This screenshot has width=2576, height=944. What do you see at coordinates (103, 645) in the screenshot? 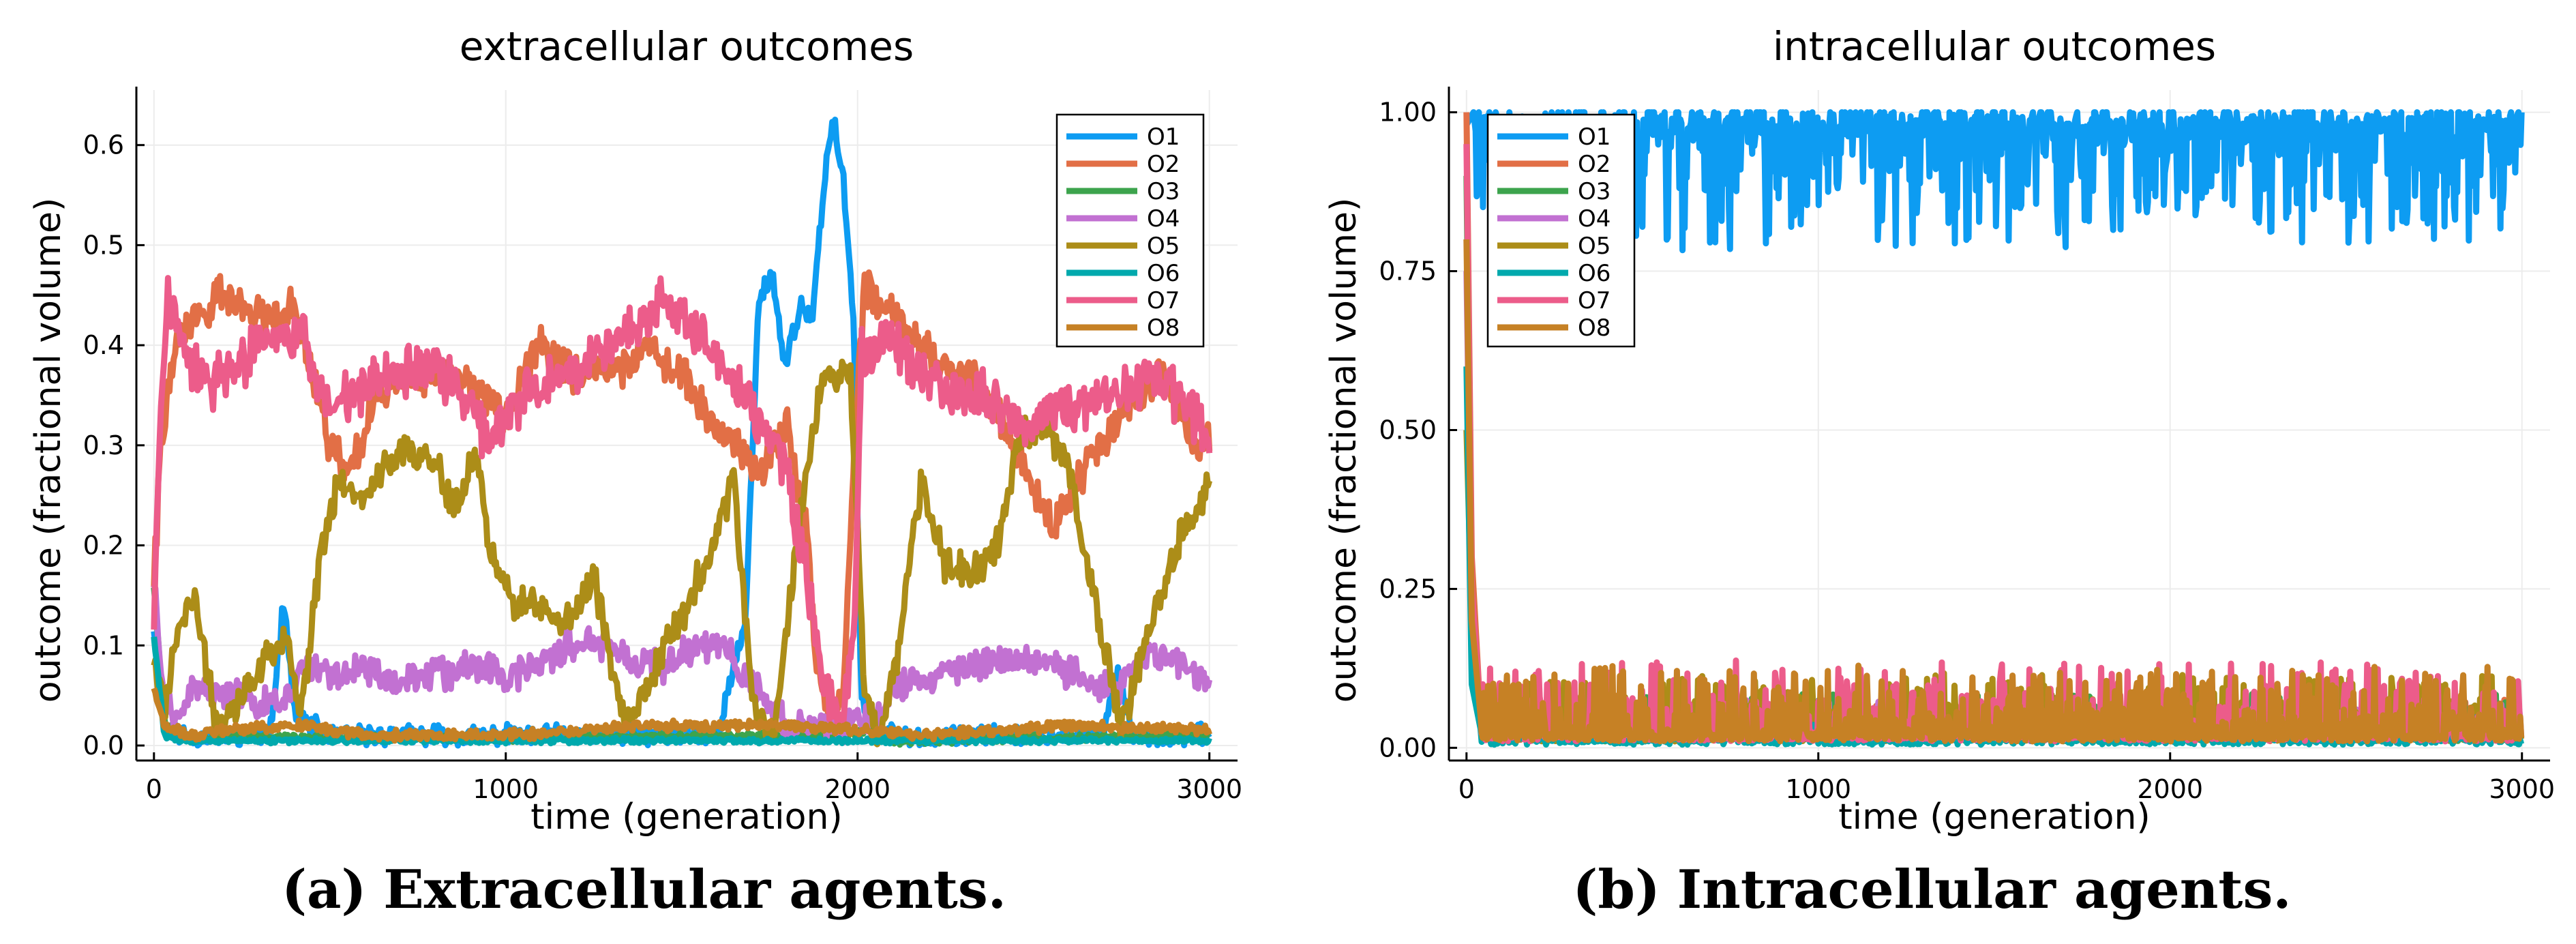
I see `y-tick-label: 0.1` at bounding box center [103, 645].